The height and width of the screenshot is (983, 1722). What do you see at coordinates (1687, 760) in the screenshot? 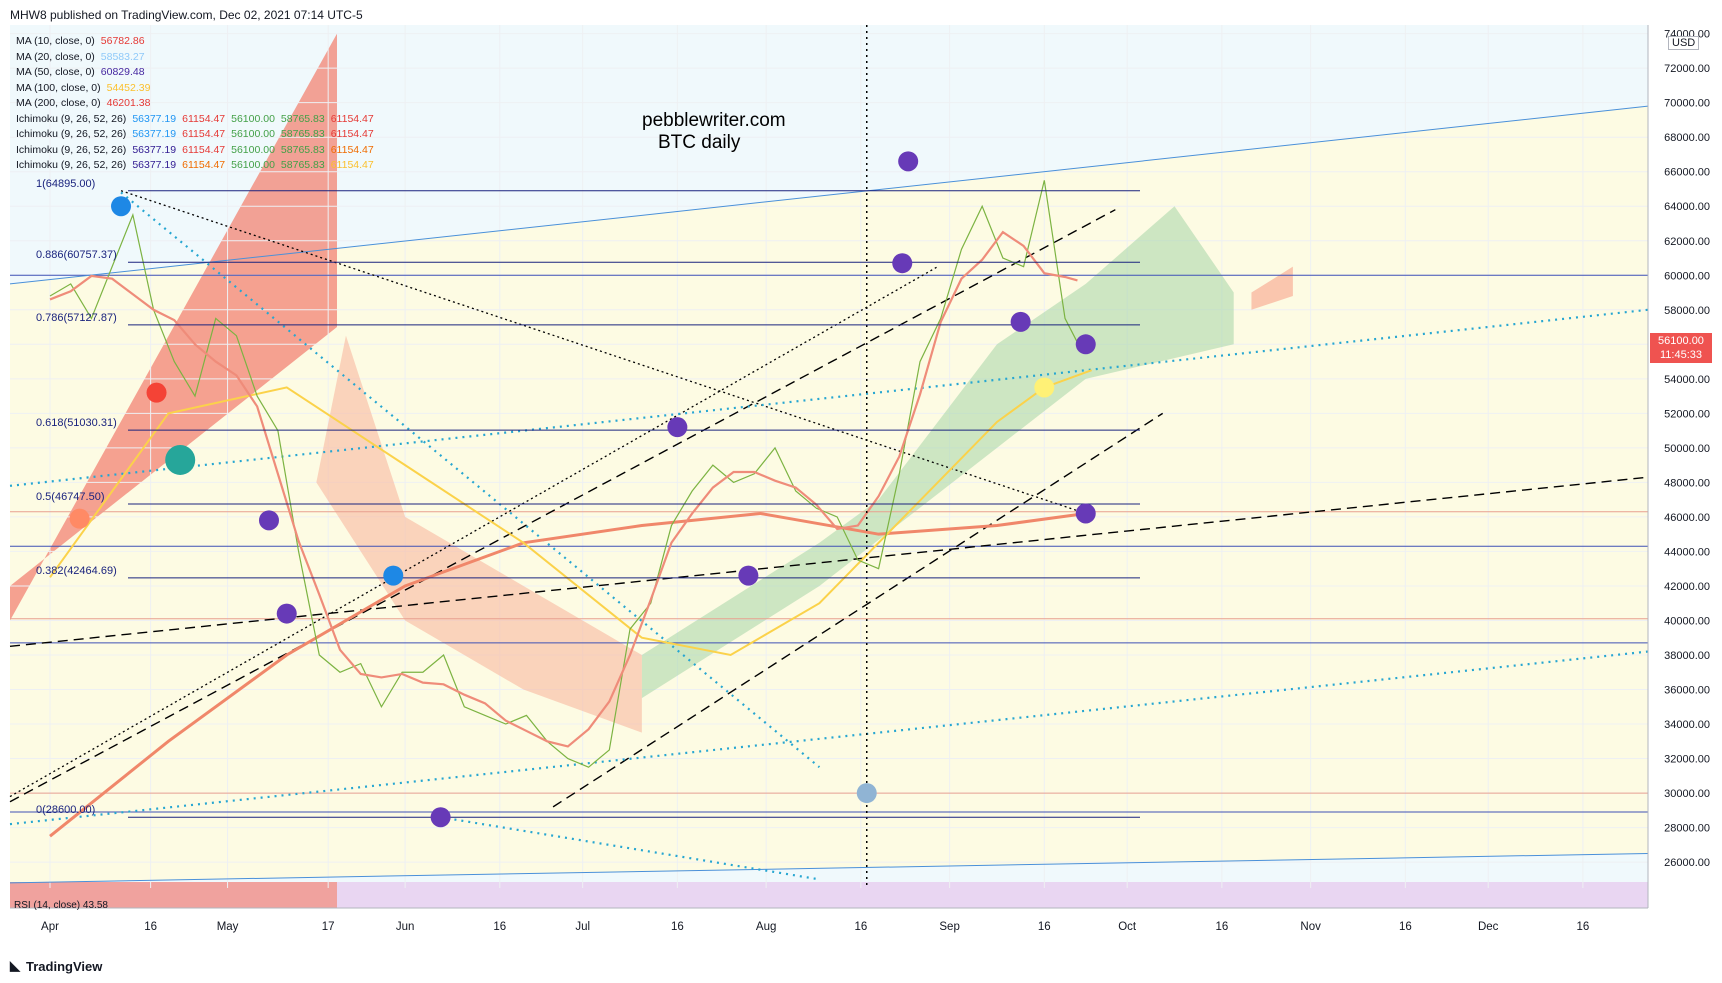
I see `price-tick-label: 32000.00` at bounding box center [1687, 760].